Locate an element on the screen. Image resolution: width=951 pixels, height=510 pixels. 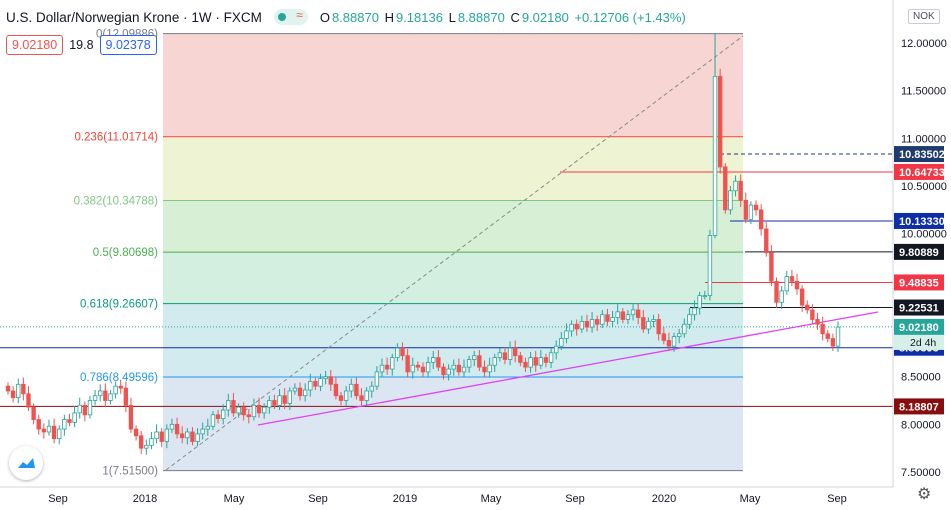
fib-label: 0.382(10.34788) is located at coordinates (116, 202).